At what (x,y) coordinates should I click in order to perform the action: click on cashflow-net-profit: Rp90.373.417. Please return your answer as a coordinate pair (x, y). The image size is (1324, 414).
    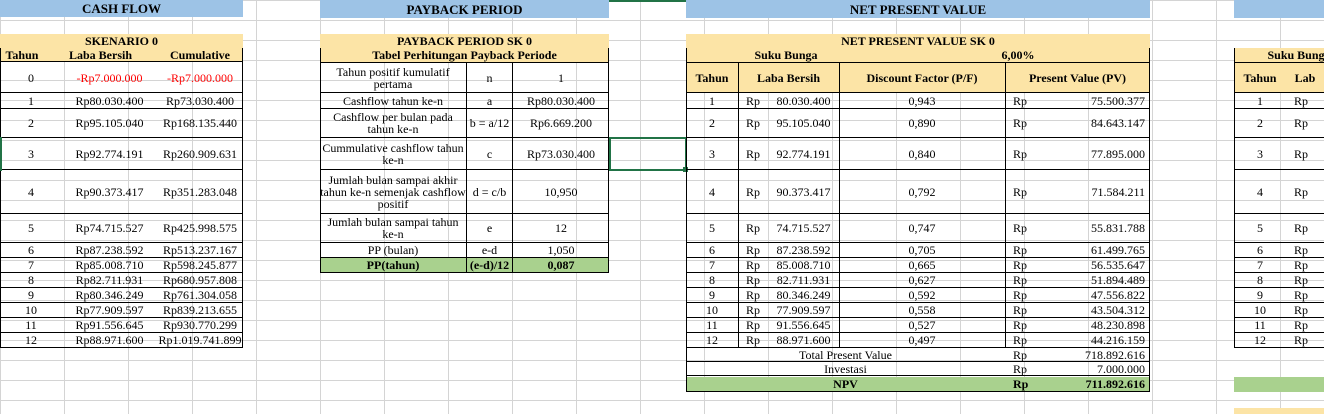
    Looking at the image, I should click on (109, 192).